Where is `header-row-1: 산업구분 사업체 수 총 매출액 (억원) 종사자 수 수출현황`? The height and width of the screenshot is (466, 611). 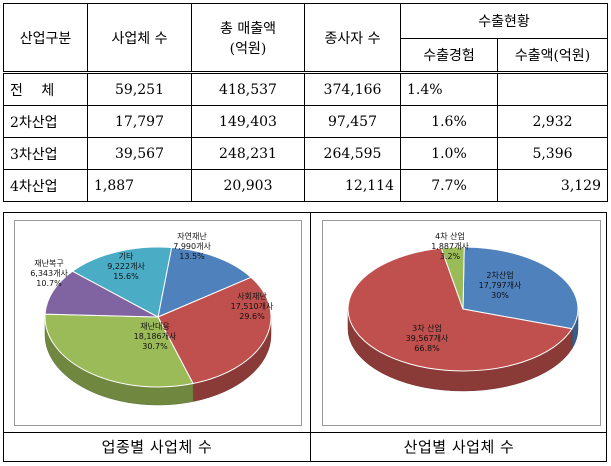 header-row-1: 산업구분 사업체 수 총 매출액 (억원) 종사자 수 수출현황 is located at coordinates (305, 38).